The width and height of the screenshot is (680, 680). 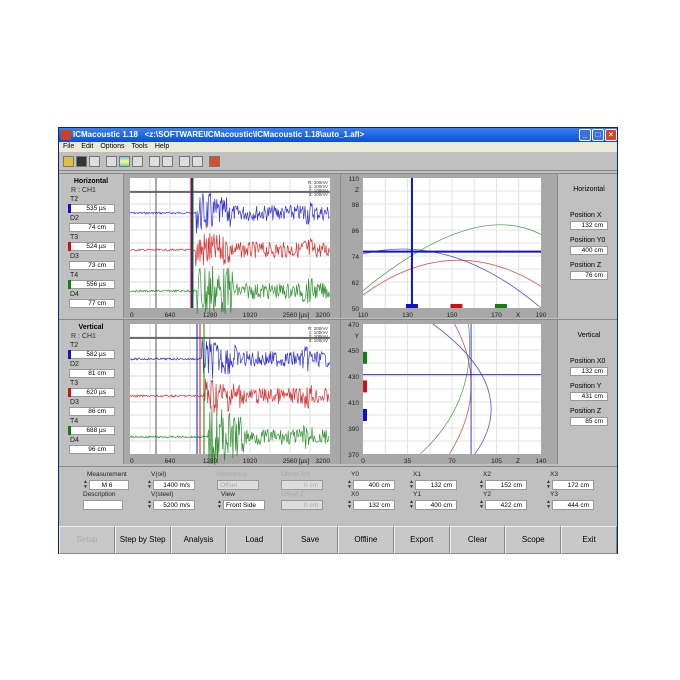 What do you see at coordinates (533, 540) in the screenshot?
I see `scope-button: Scope` at bounding box center [533, 540].